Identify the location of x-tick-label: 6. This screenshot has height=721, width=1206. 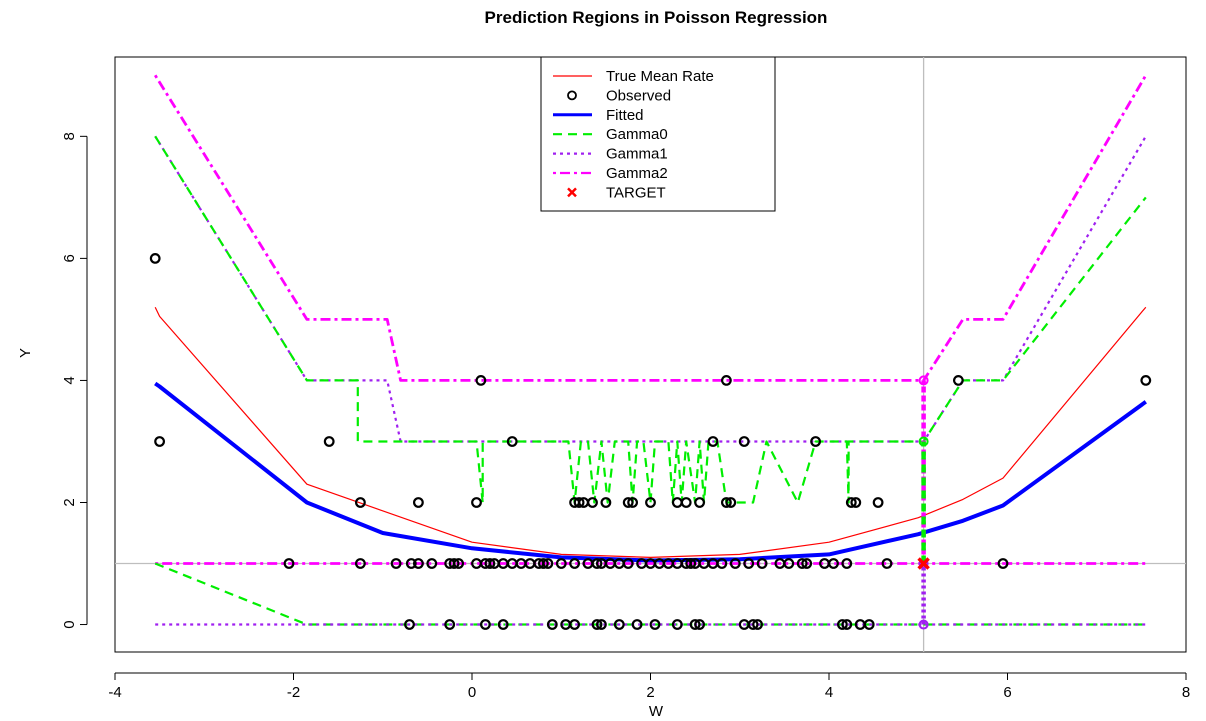
(1007, 692).